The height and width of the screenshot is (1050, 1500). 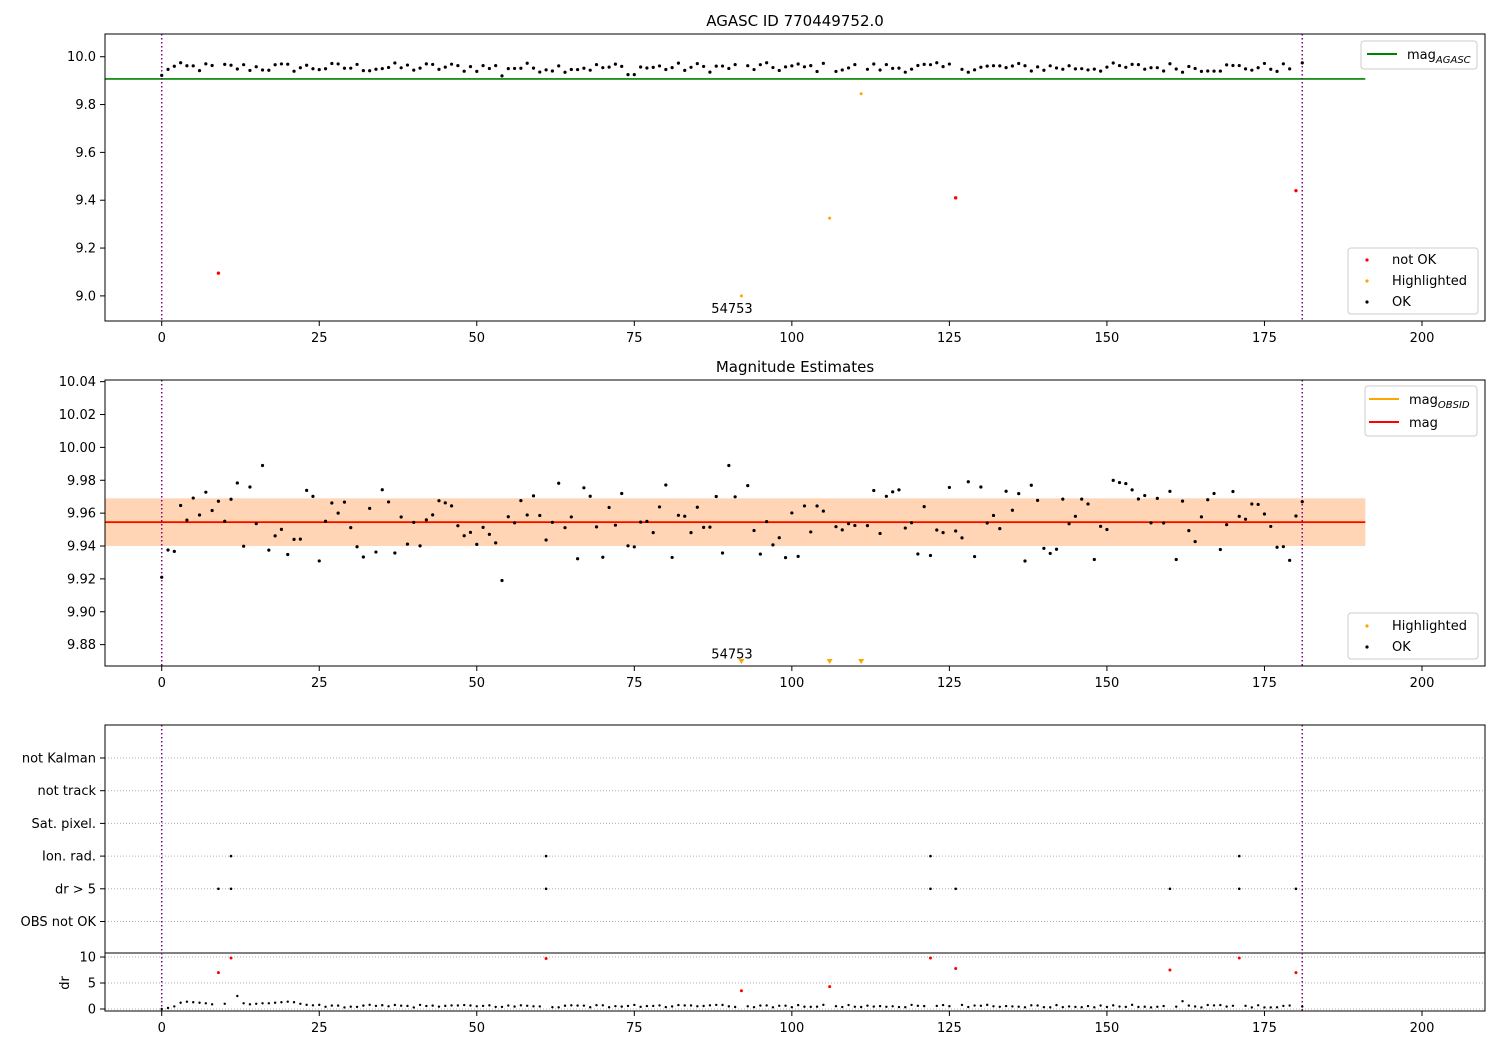 I want to click on x-tick-label: 50, so click(x=477, y=683).